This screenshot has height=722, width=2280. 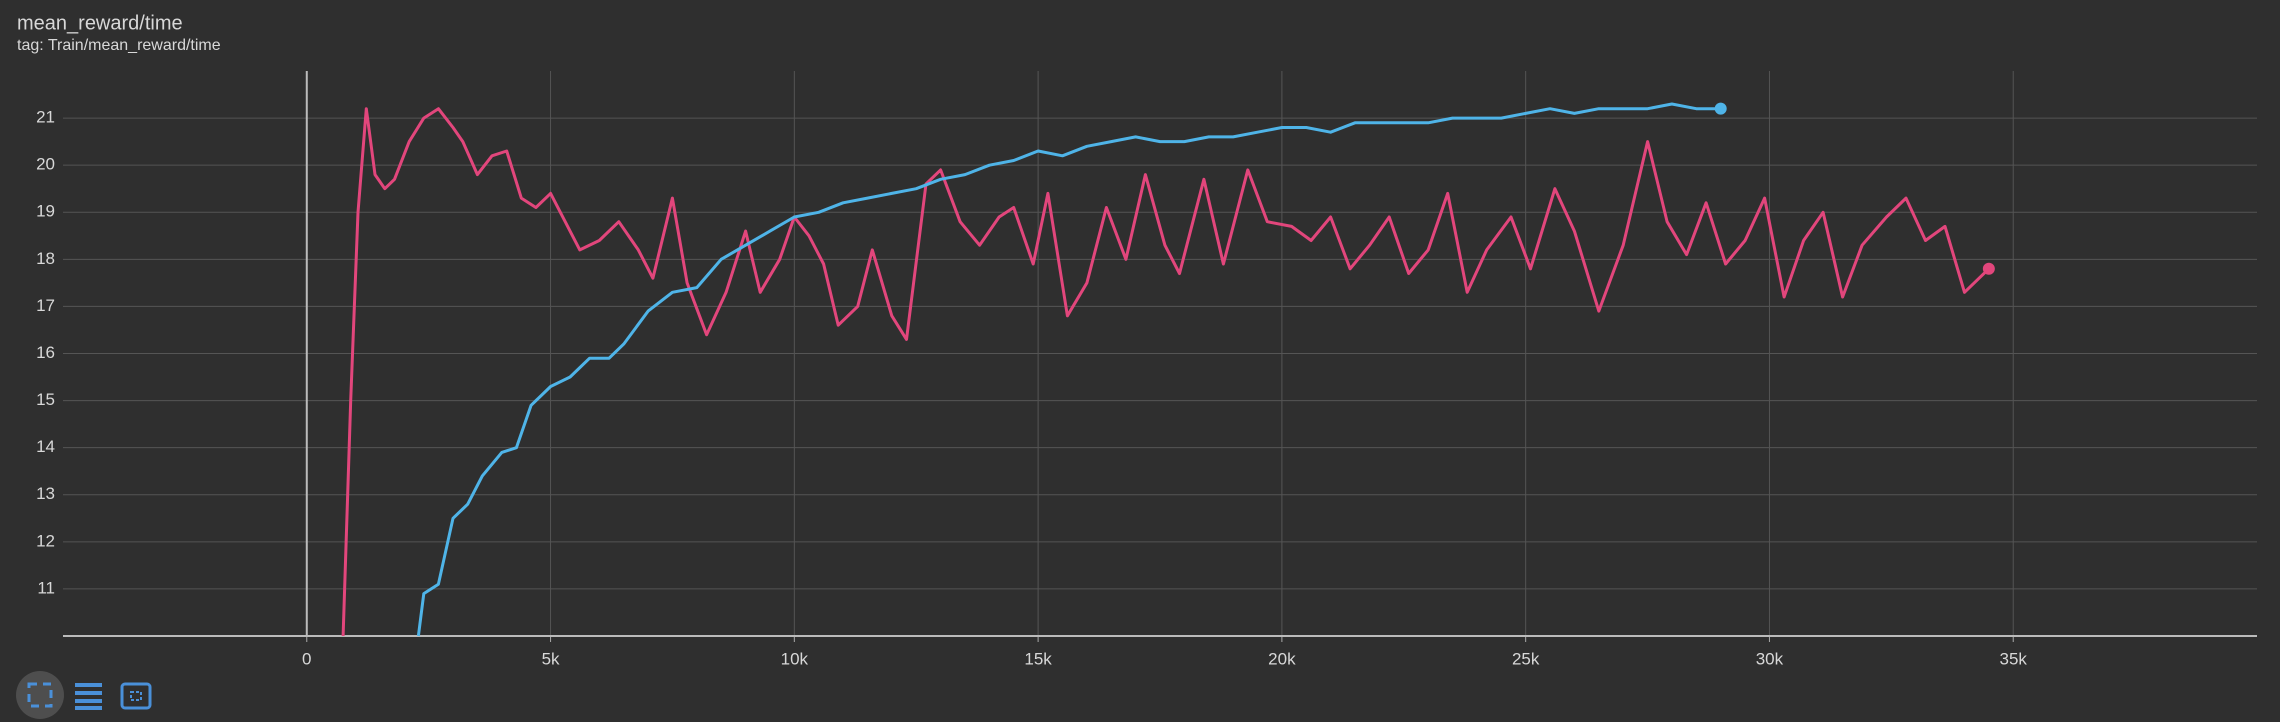 What do you see at coordinates (100, 23) in the screenshot?
I see `chart-title: mean_reward/time` at bounding box center [100, 23].